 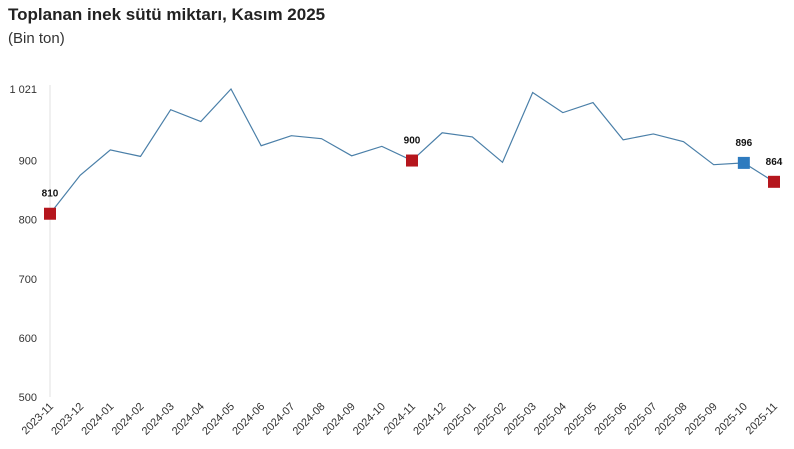 What do you see at coordinates (731, 419) in the screenshot?
I see `x-tick-label: 2025-10` at bounding box center [731, 419].